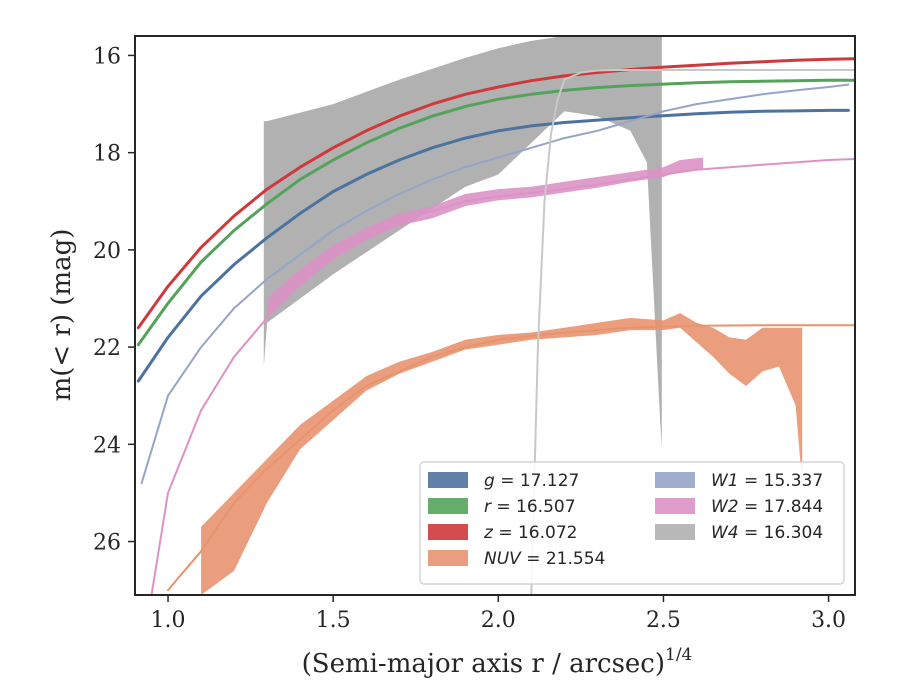  Describe the element at coordinates (62, 315) in the screenshot. I see `y-axis-label: m(< r) (mag)` at that location.